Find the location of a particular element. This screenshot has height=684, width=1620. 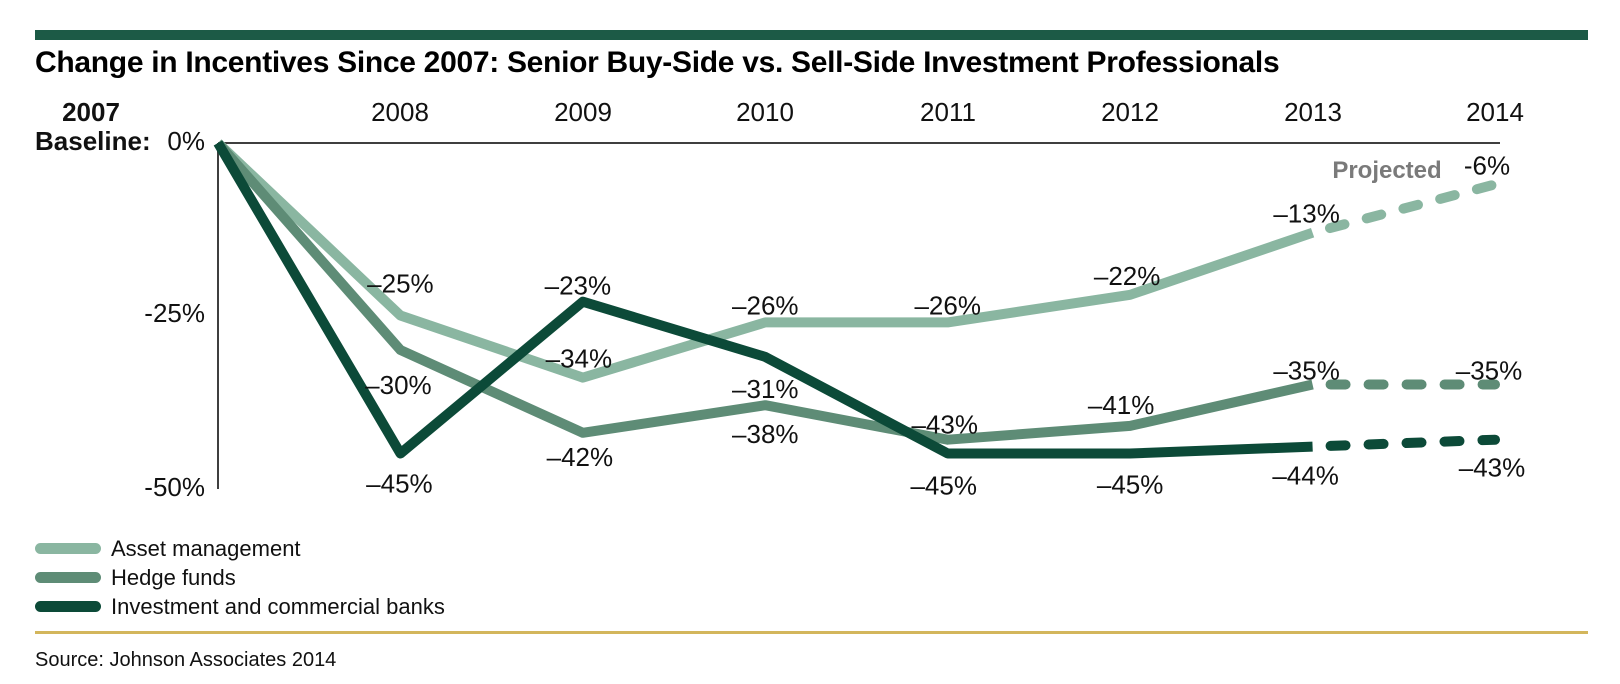

legend-item-hedge-funds: Hedge funds is located at coordinates (240, 577).